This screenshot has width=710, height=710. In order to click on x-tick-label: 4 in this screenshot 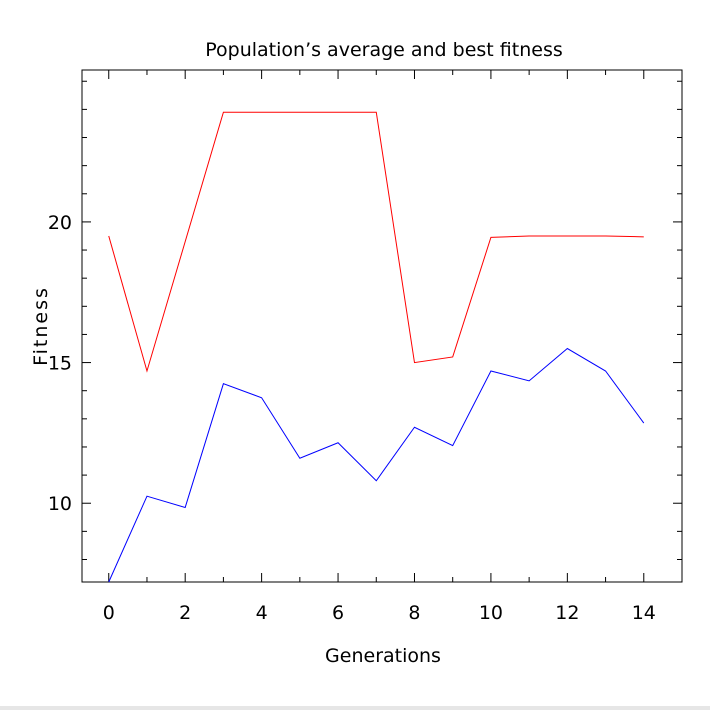, I will do `click(262, 613)`.